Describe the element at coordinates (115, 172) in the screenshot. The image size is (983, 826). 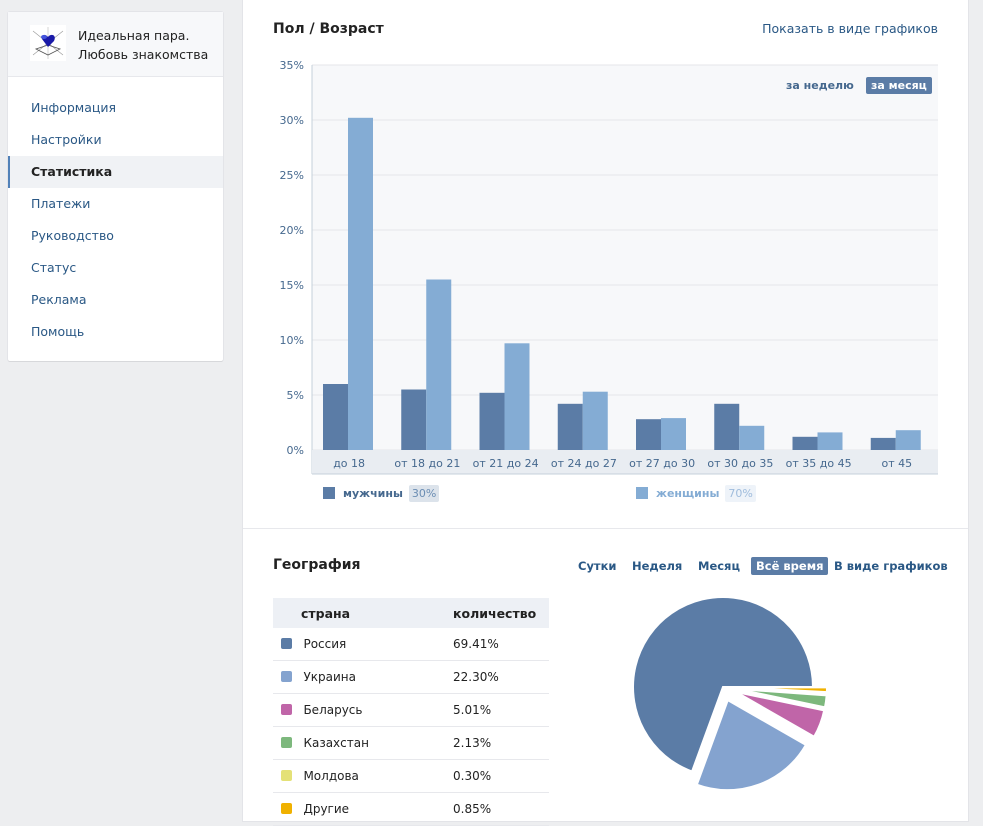
I see `sidebar-item-statistics: Статистика` at that location.